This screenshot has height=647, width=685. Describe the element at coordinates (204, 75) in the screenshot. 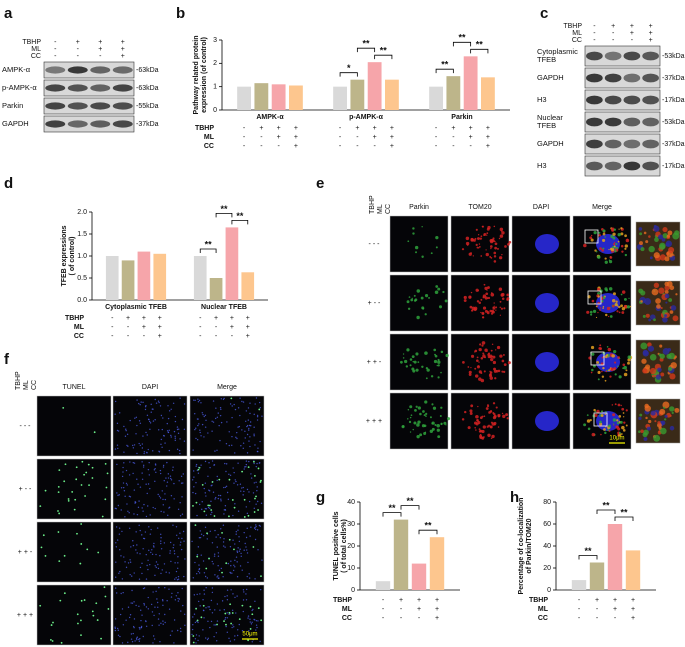

I see `y-axis-label: expression (of control)` at that location.